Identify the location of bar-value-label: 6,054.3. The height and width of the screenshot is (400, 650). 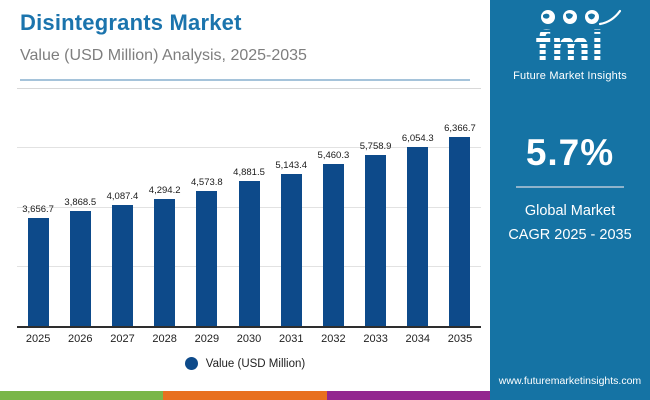
(417, 138).